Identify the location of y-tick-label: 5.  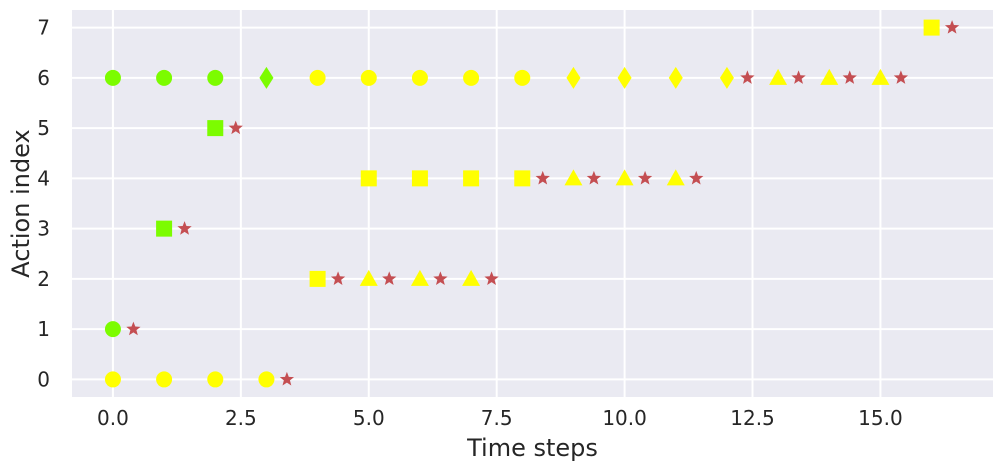
(43, 128).